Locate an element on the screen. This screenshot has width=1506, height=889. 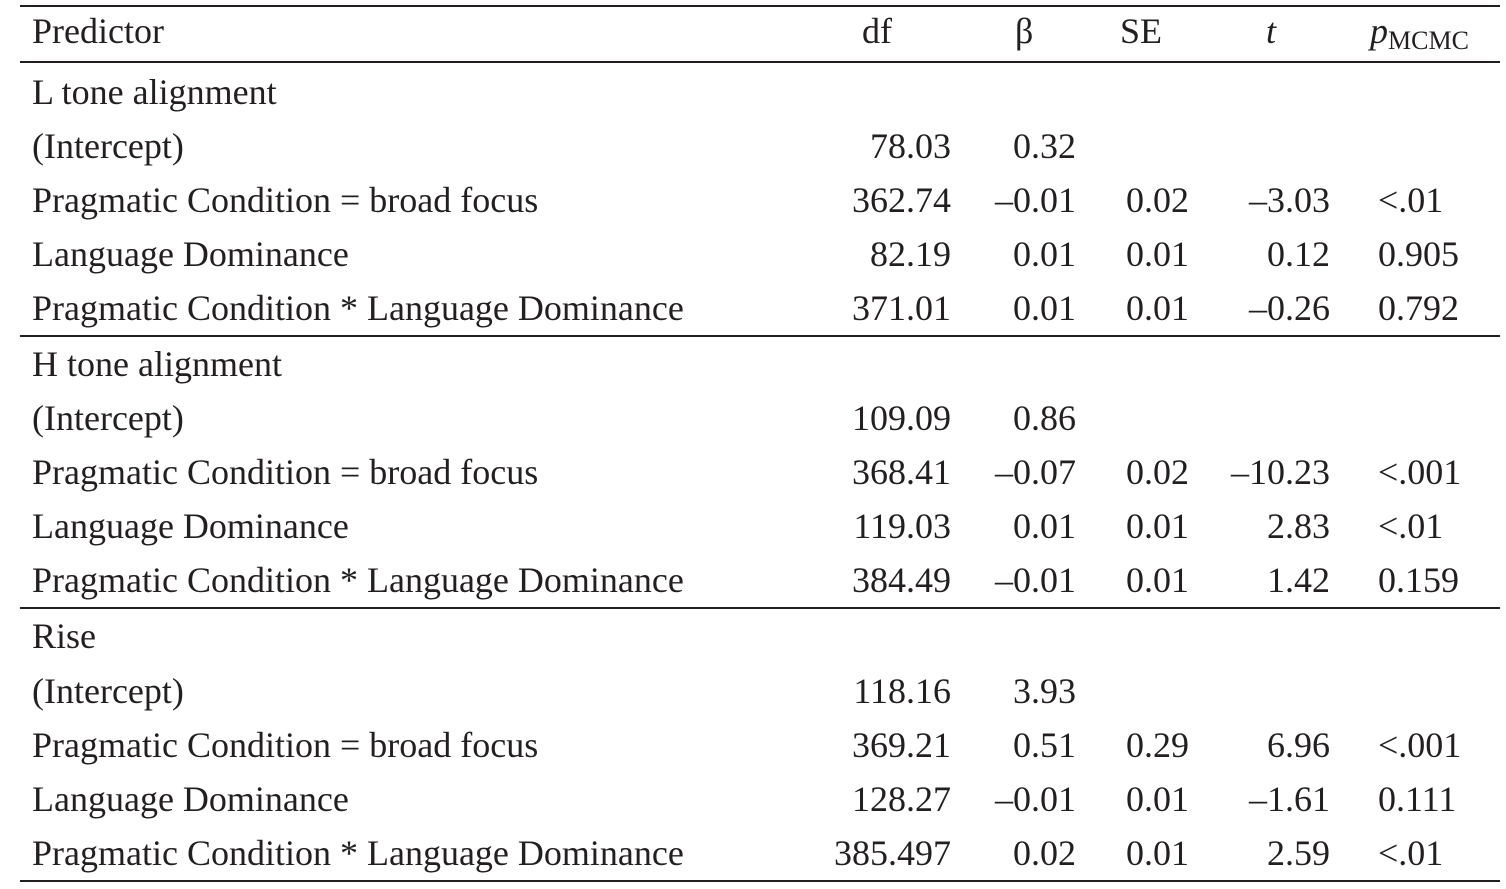
header-df: df is located at coordinates (877, 31).